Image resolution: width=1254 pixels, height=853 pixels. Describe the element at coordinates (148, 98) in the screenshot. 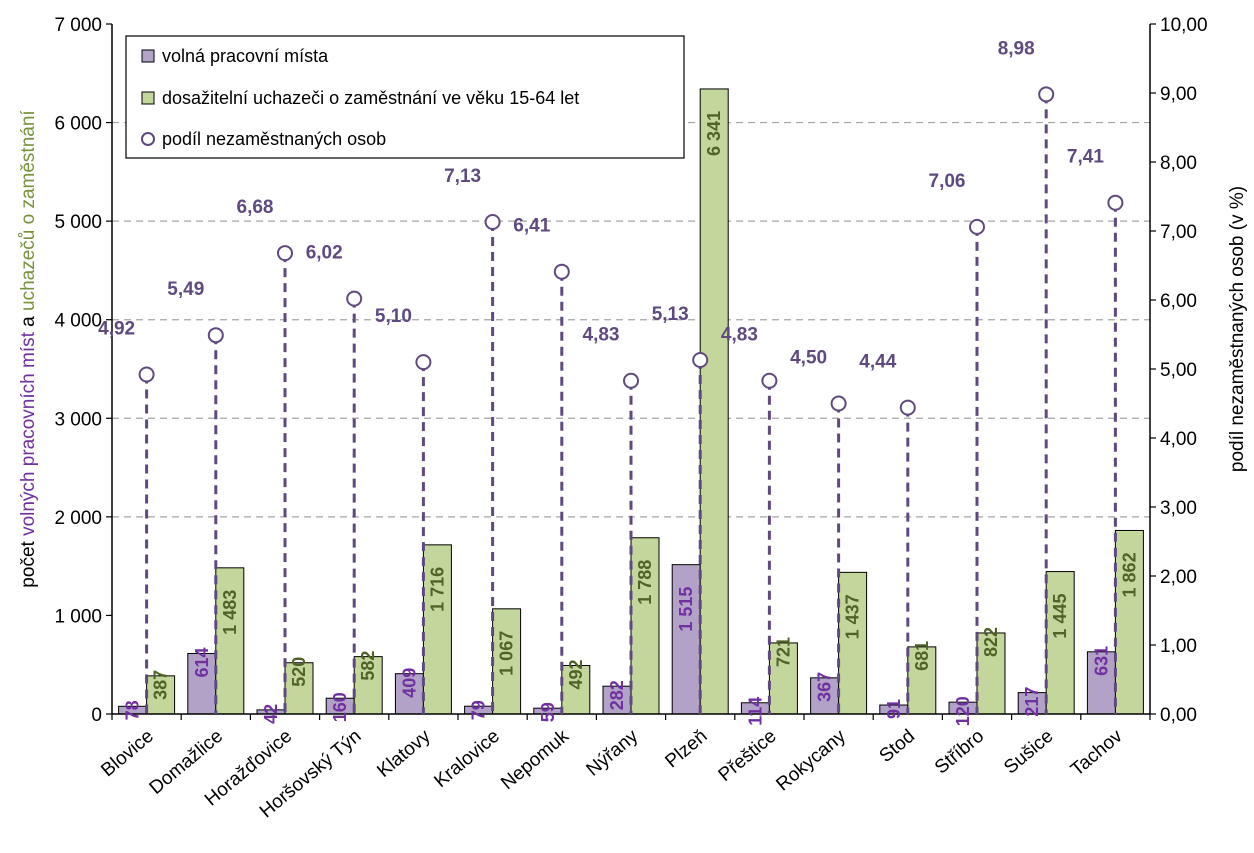

I see `legend-swatch-applicants` at that location.